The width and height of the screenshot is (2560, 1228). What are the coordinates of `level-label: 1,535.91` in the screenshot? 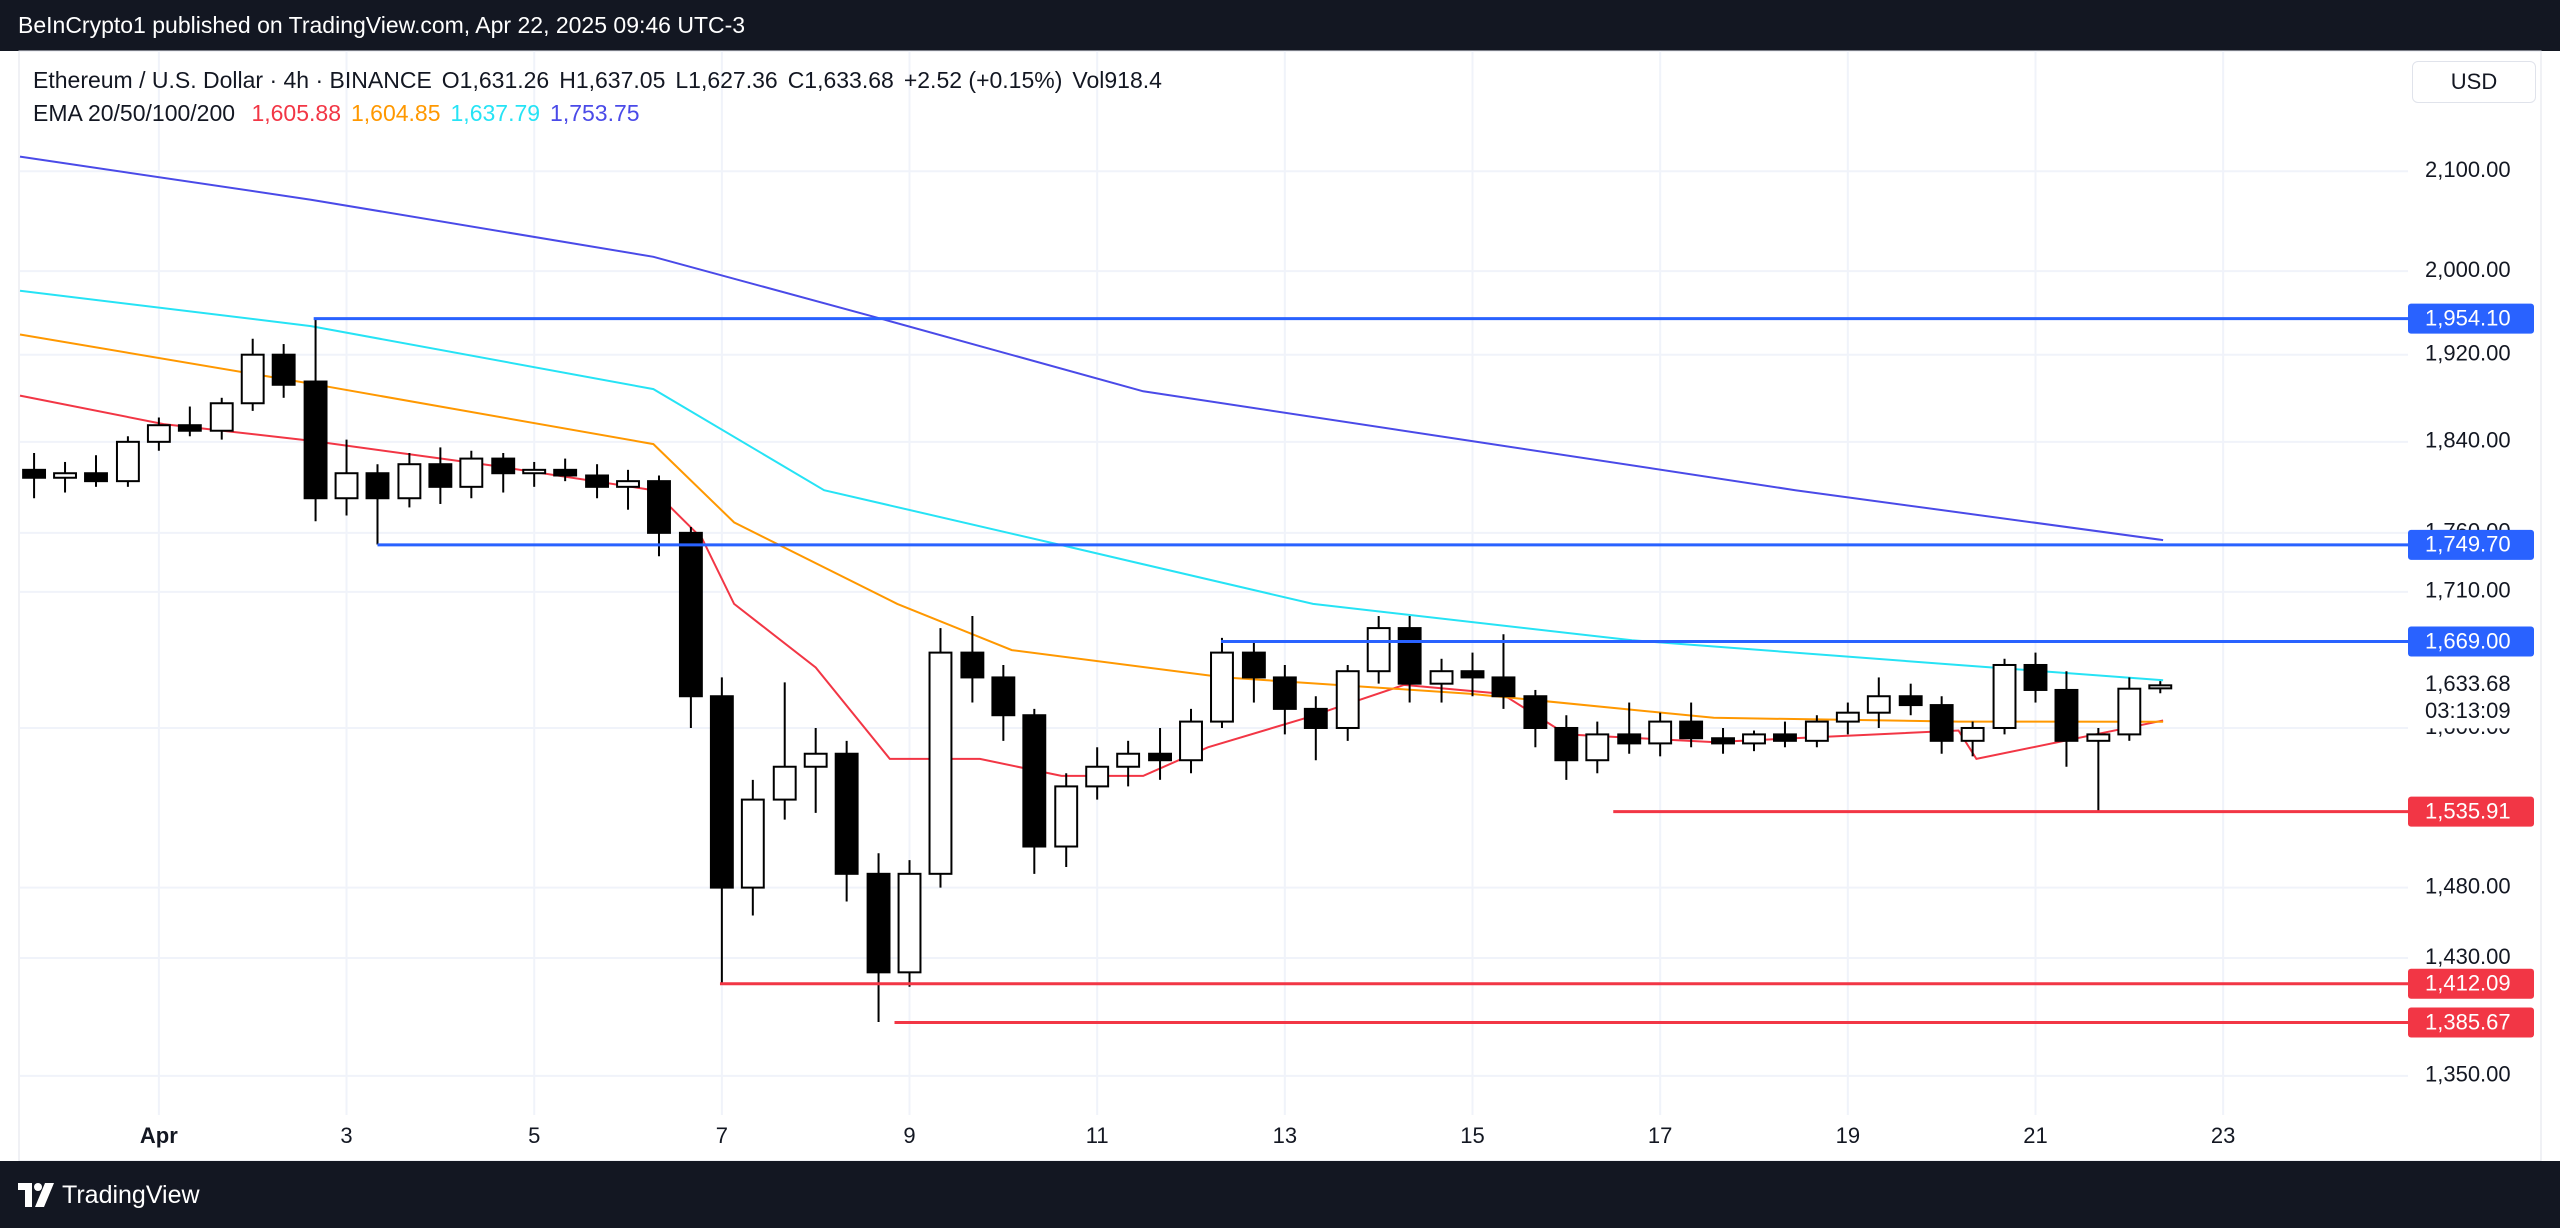 It's located at (2468, 810).